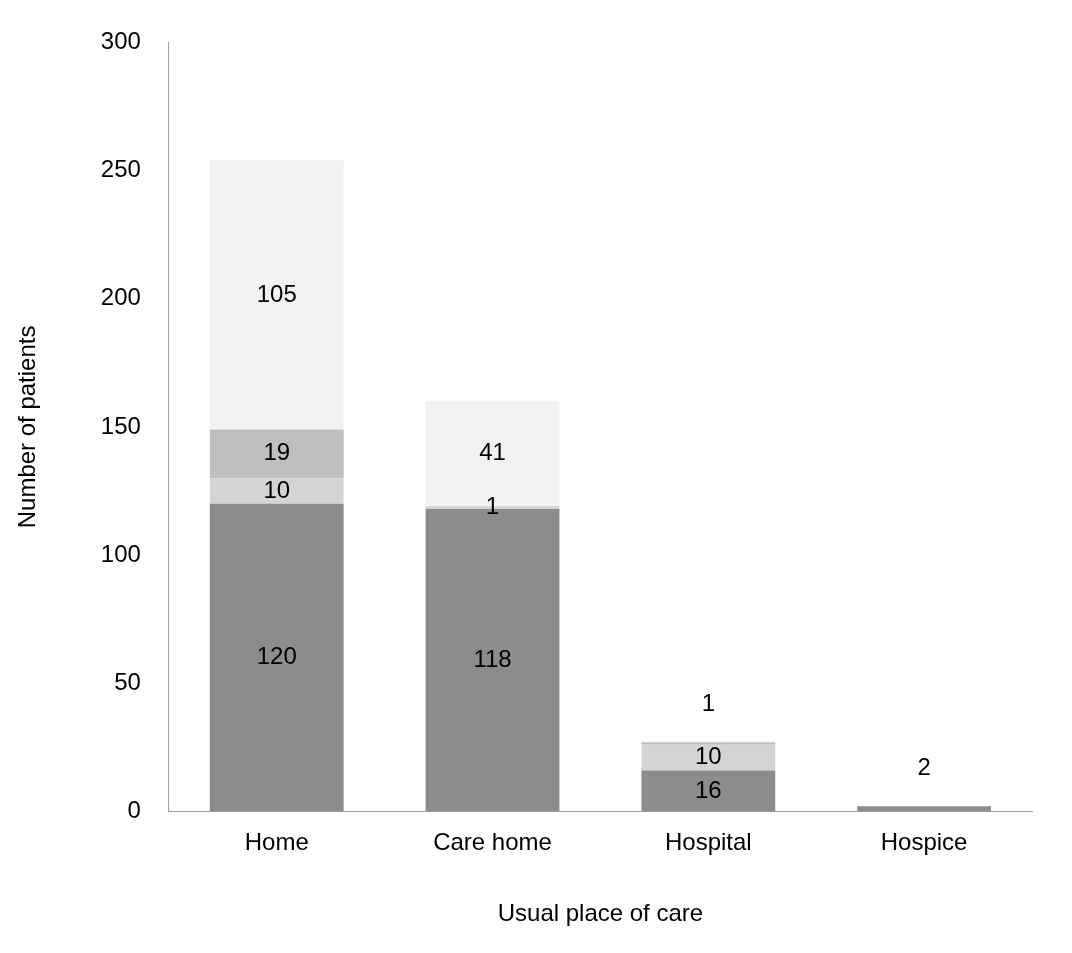 Image resolution: width=1072 pixels, height=953 pixels. What do you see at coordinates (924, 766) in the screenshot?
I see `data-label: 2` at bounding box center [924, 766].